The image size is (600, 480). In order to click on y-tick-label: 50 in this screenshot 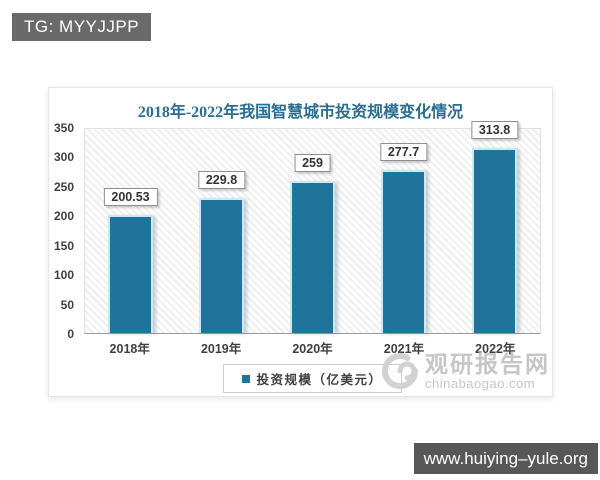, I will do `click(67, 304)`.